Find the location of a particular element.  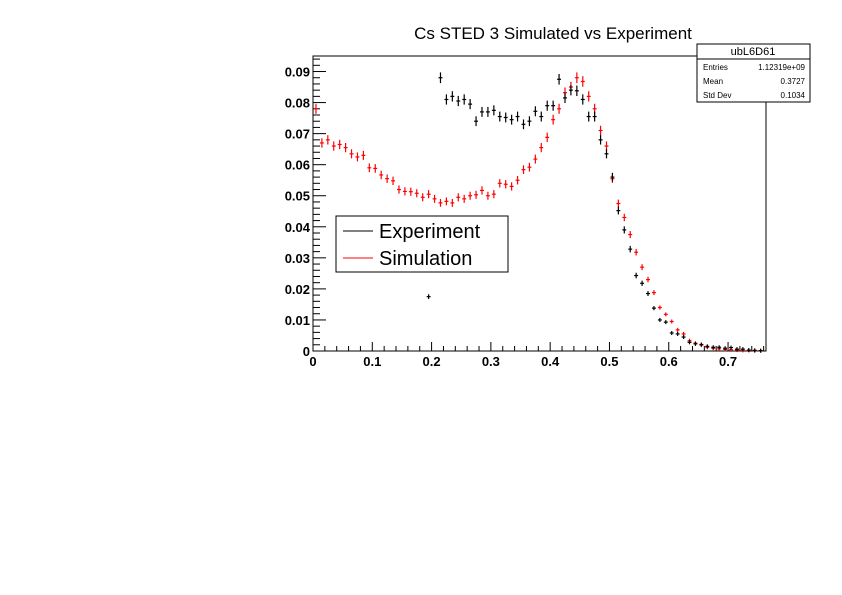

y-tick-label: 0.04 is located at coordinates (298, 227).